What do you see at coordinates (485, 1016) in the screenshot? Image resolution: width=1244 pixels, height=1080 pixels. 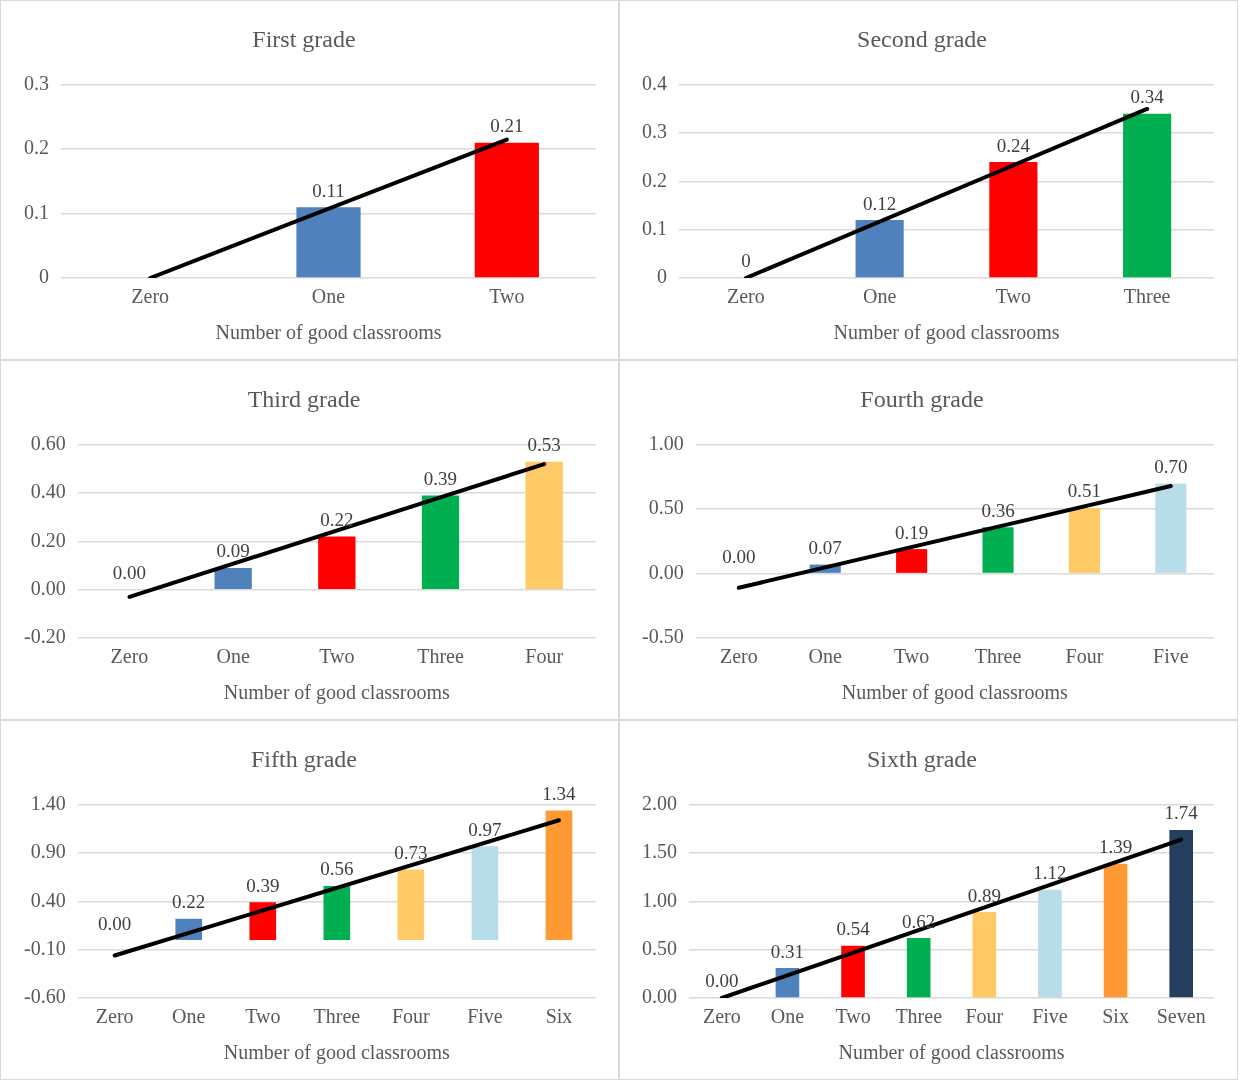 I see `x-tick-label: Five` at bounding box center [485, 1016].